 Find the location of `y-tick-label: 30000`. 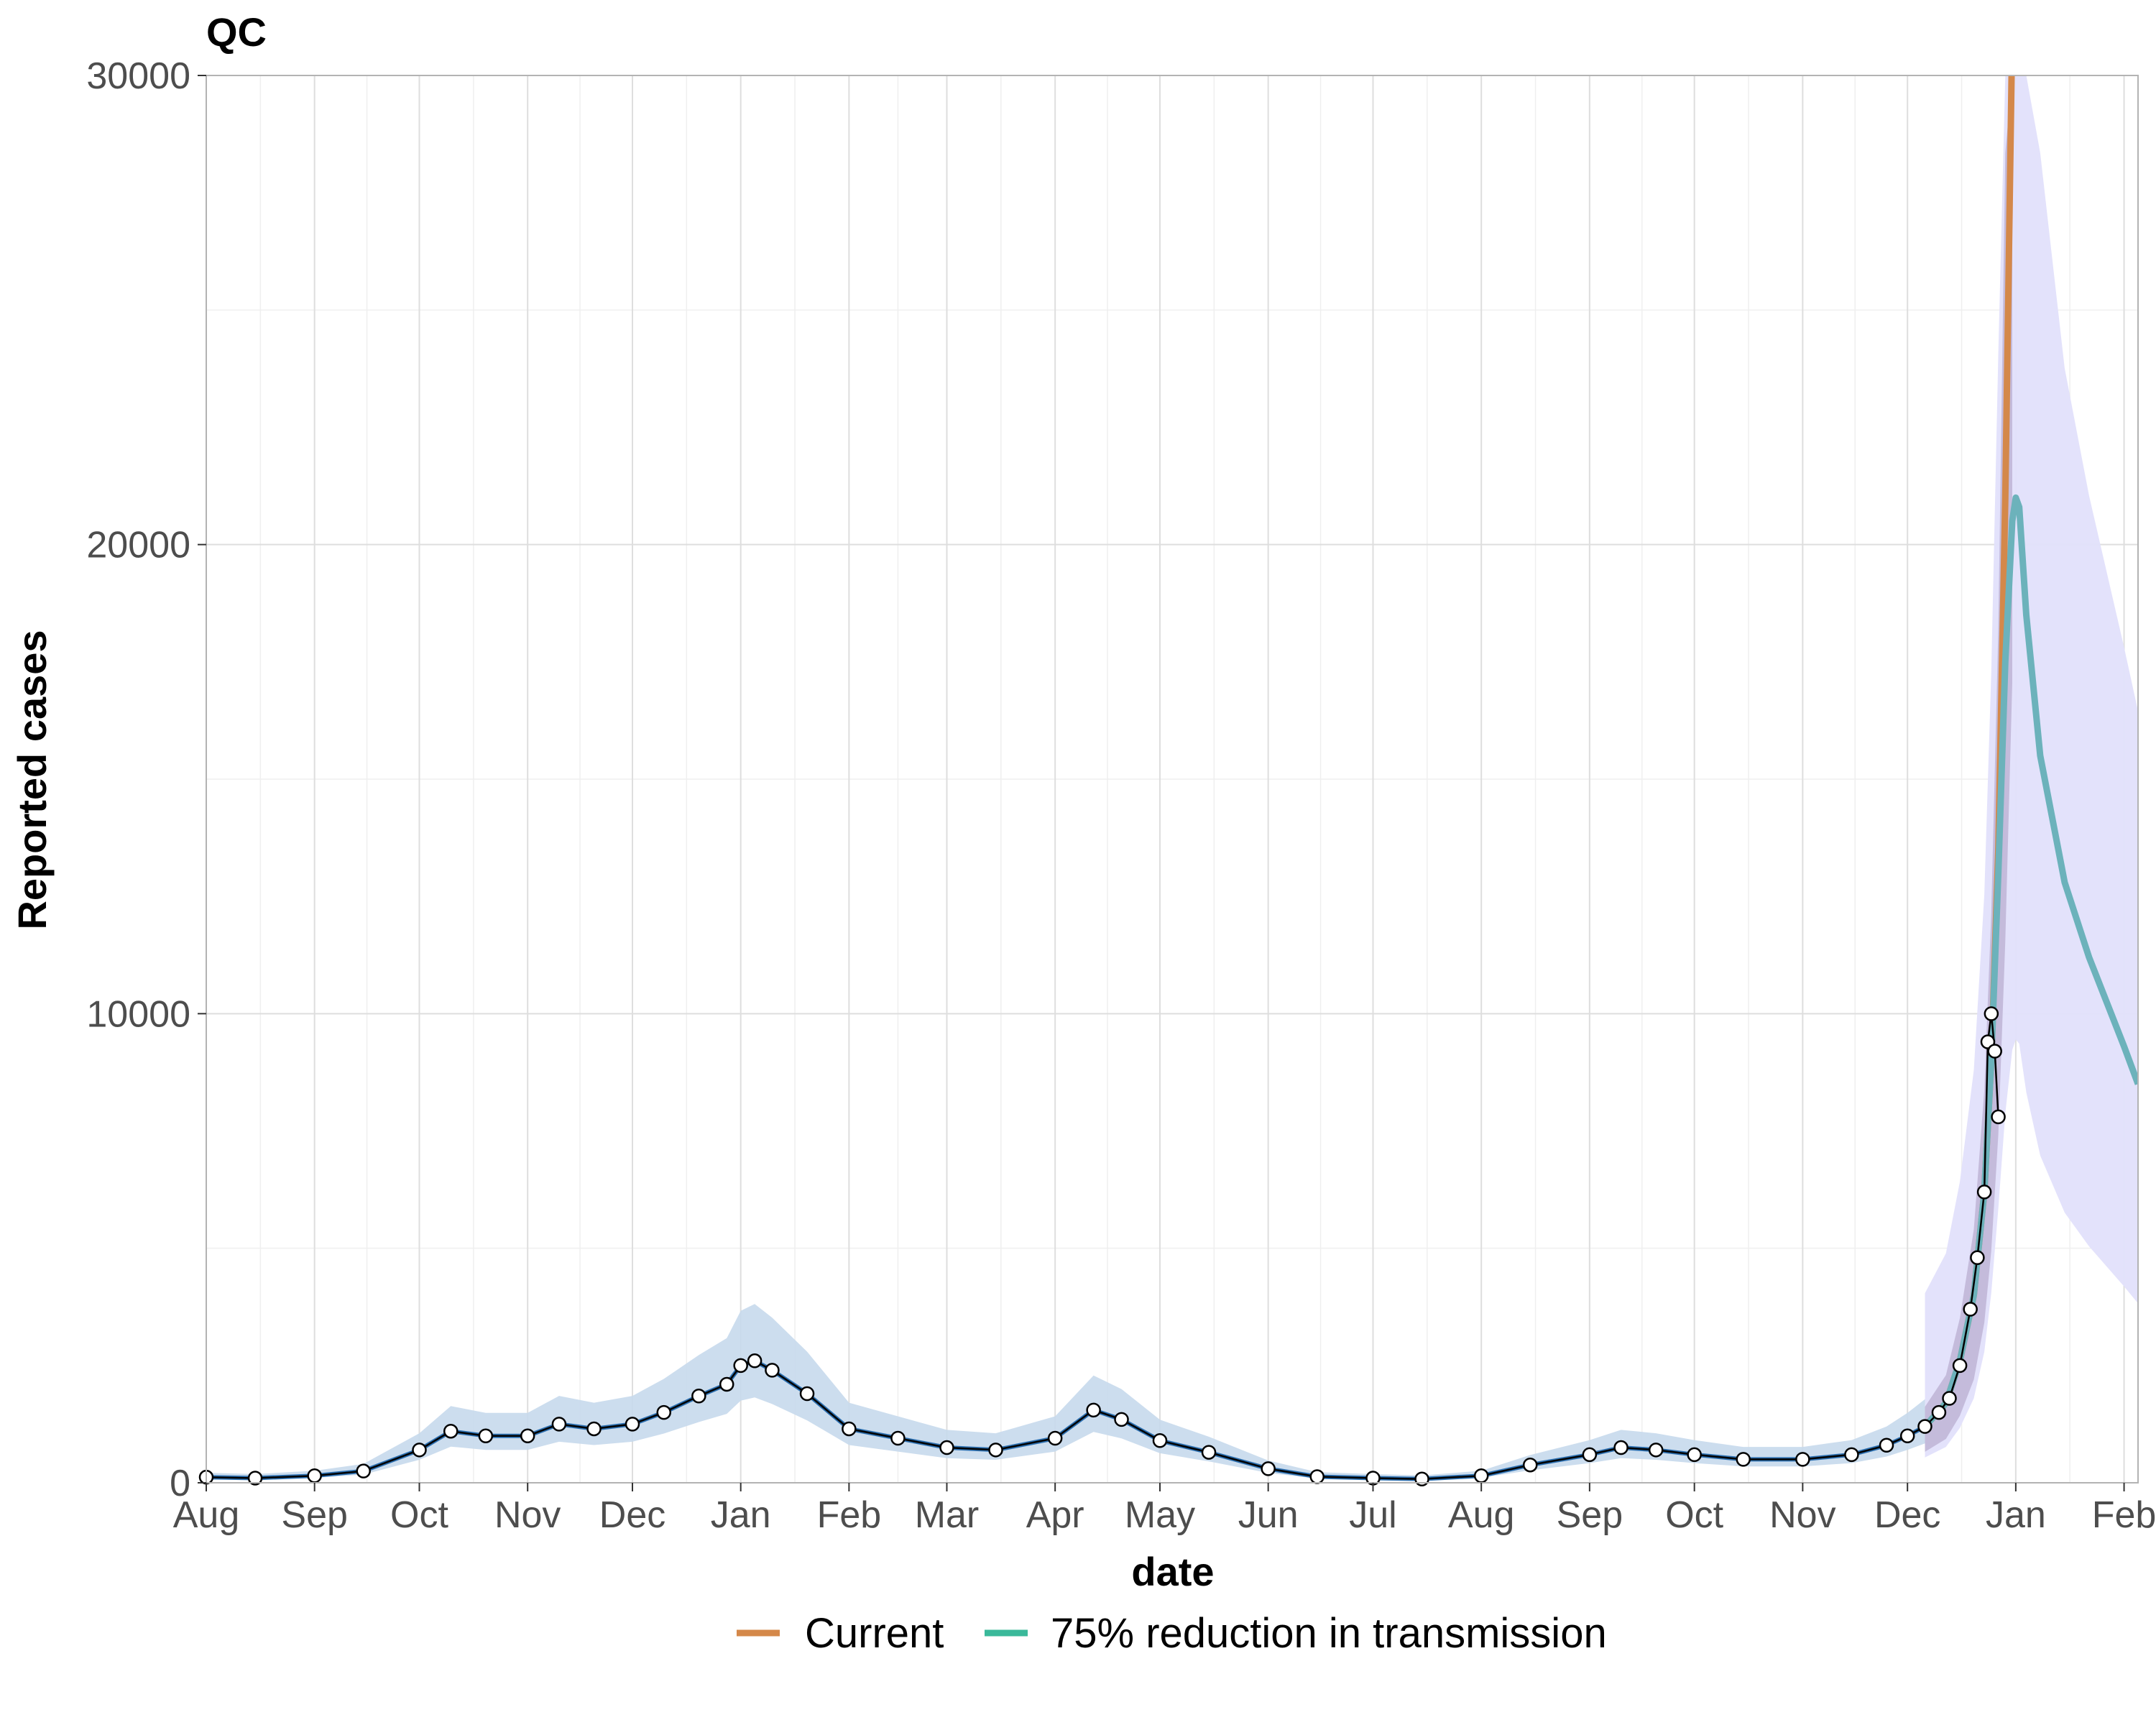

y-tick-label: 30000 is located at coordinates (138, 76).